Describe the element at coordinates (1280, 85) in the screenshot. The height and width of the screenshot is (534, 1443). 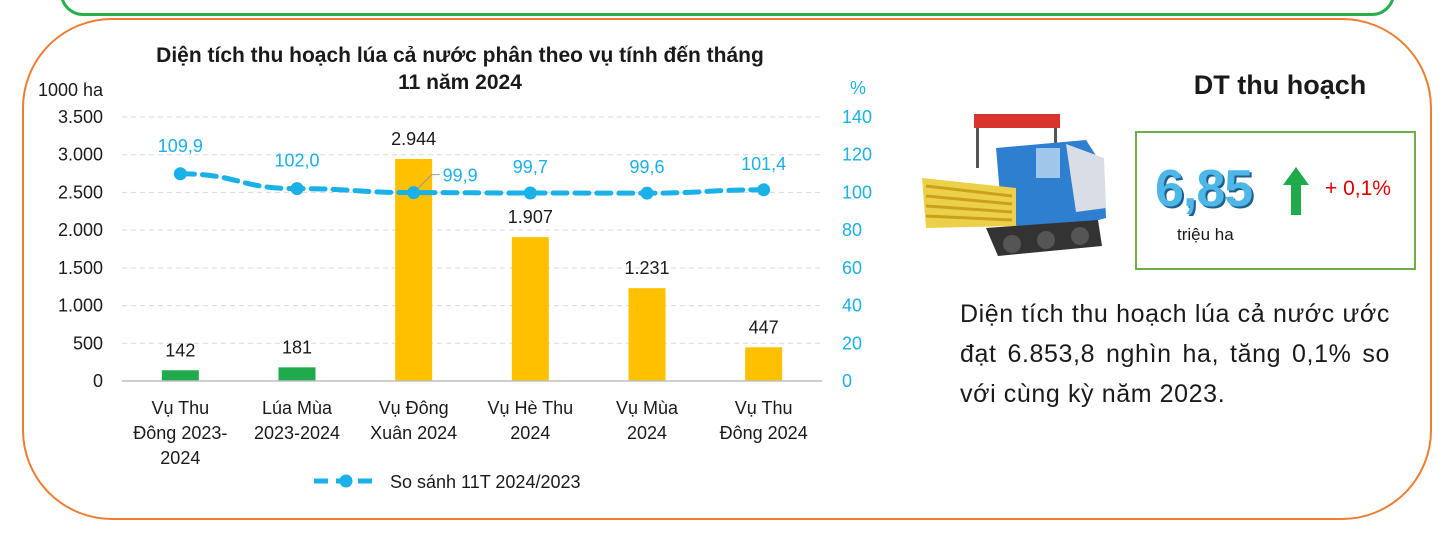
I see `kpi-heading: DT thu hoạch` at that location.